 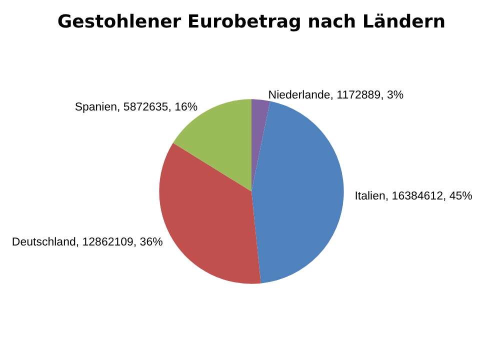 I want to click on slice-label: Deutschland, 12862109, 36%, so click(x=87, y=242).